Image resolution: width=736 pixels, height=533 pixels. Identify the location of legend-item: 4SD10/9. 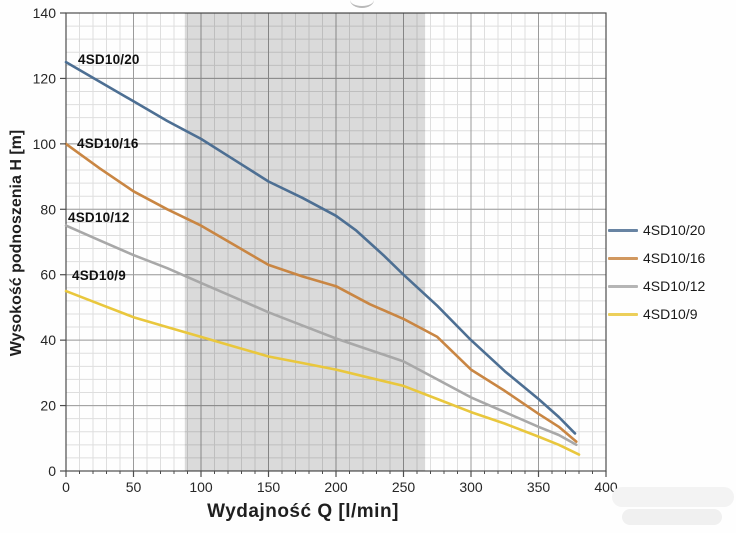
(671, 314).